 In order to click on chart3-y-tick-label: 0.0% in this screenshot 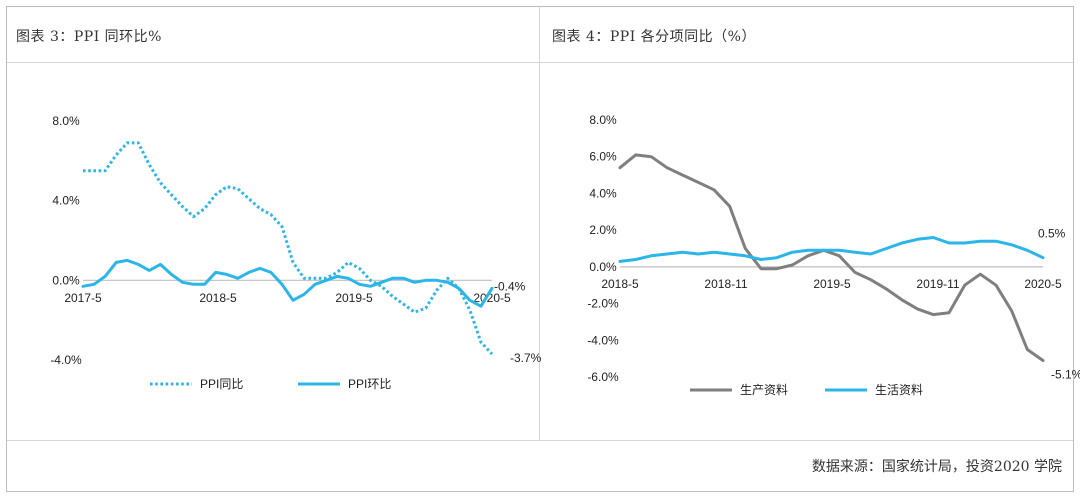, I will do `click(66, 280)`.